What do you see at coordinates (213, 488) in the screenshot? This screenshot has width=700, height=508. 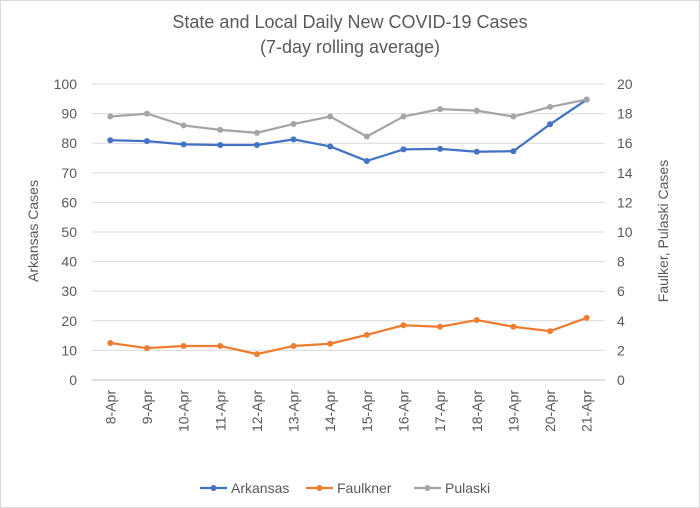 I see `legend-marker-arkansas` at bounding box center [213, 488].